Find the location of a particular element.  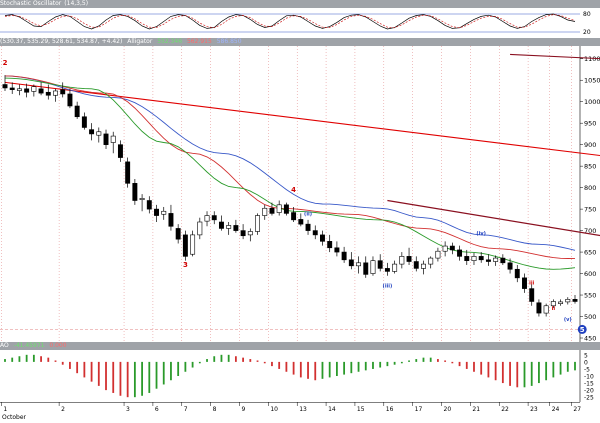

date-label: 3 is located at coordinates (128, 409).